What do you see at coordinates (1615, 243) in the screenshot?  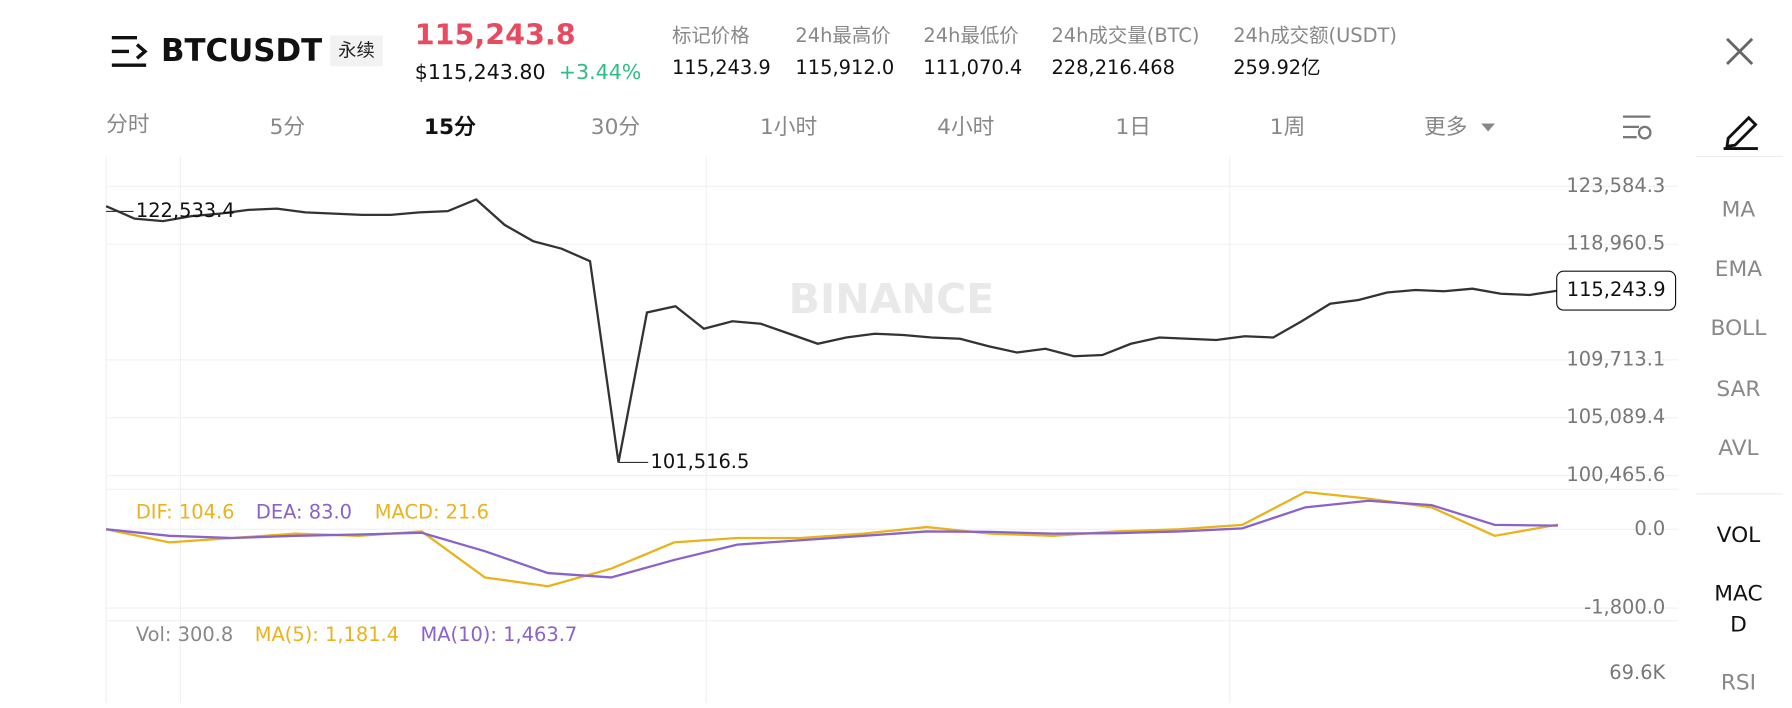 I see `y-tick-label: 118,960.5` at bounding box center [1615, 243].